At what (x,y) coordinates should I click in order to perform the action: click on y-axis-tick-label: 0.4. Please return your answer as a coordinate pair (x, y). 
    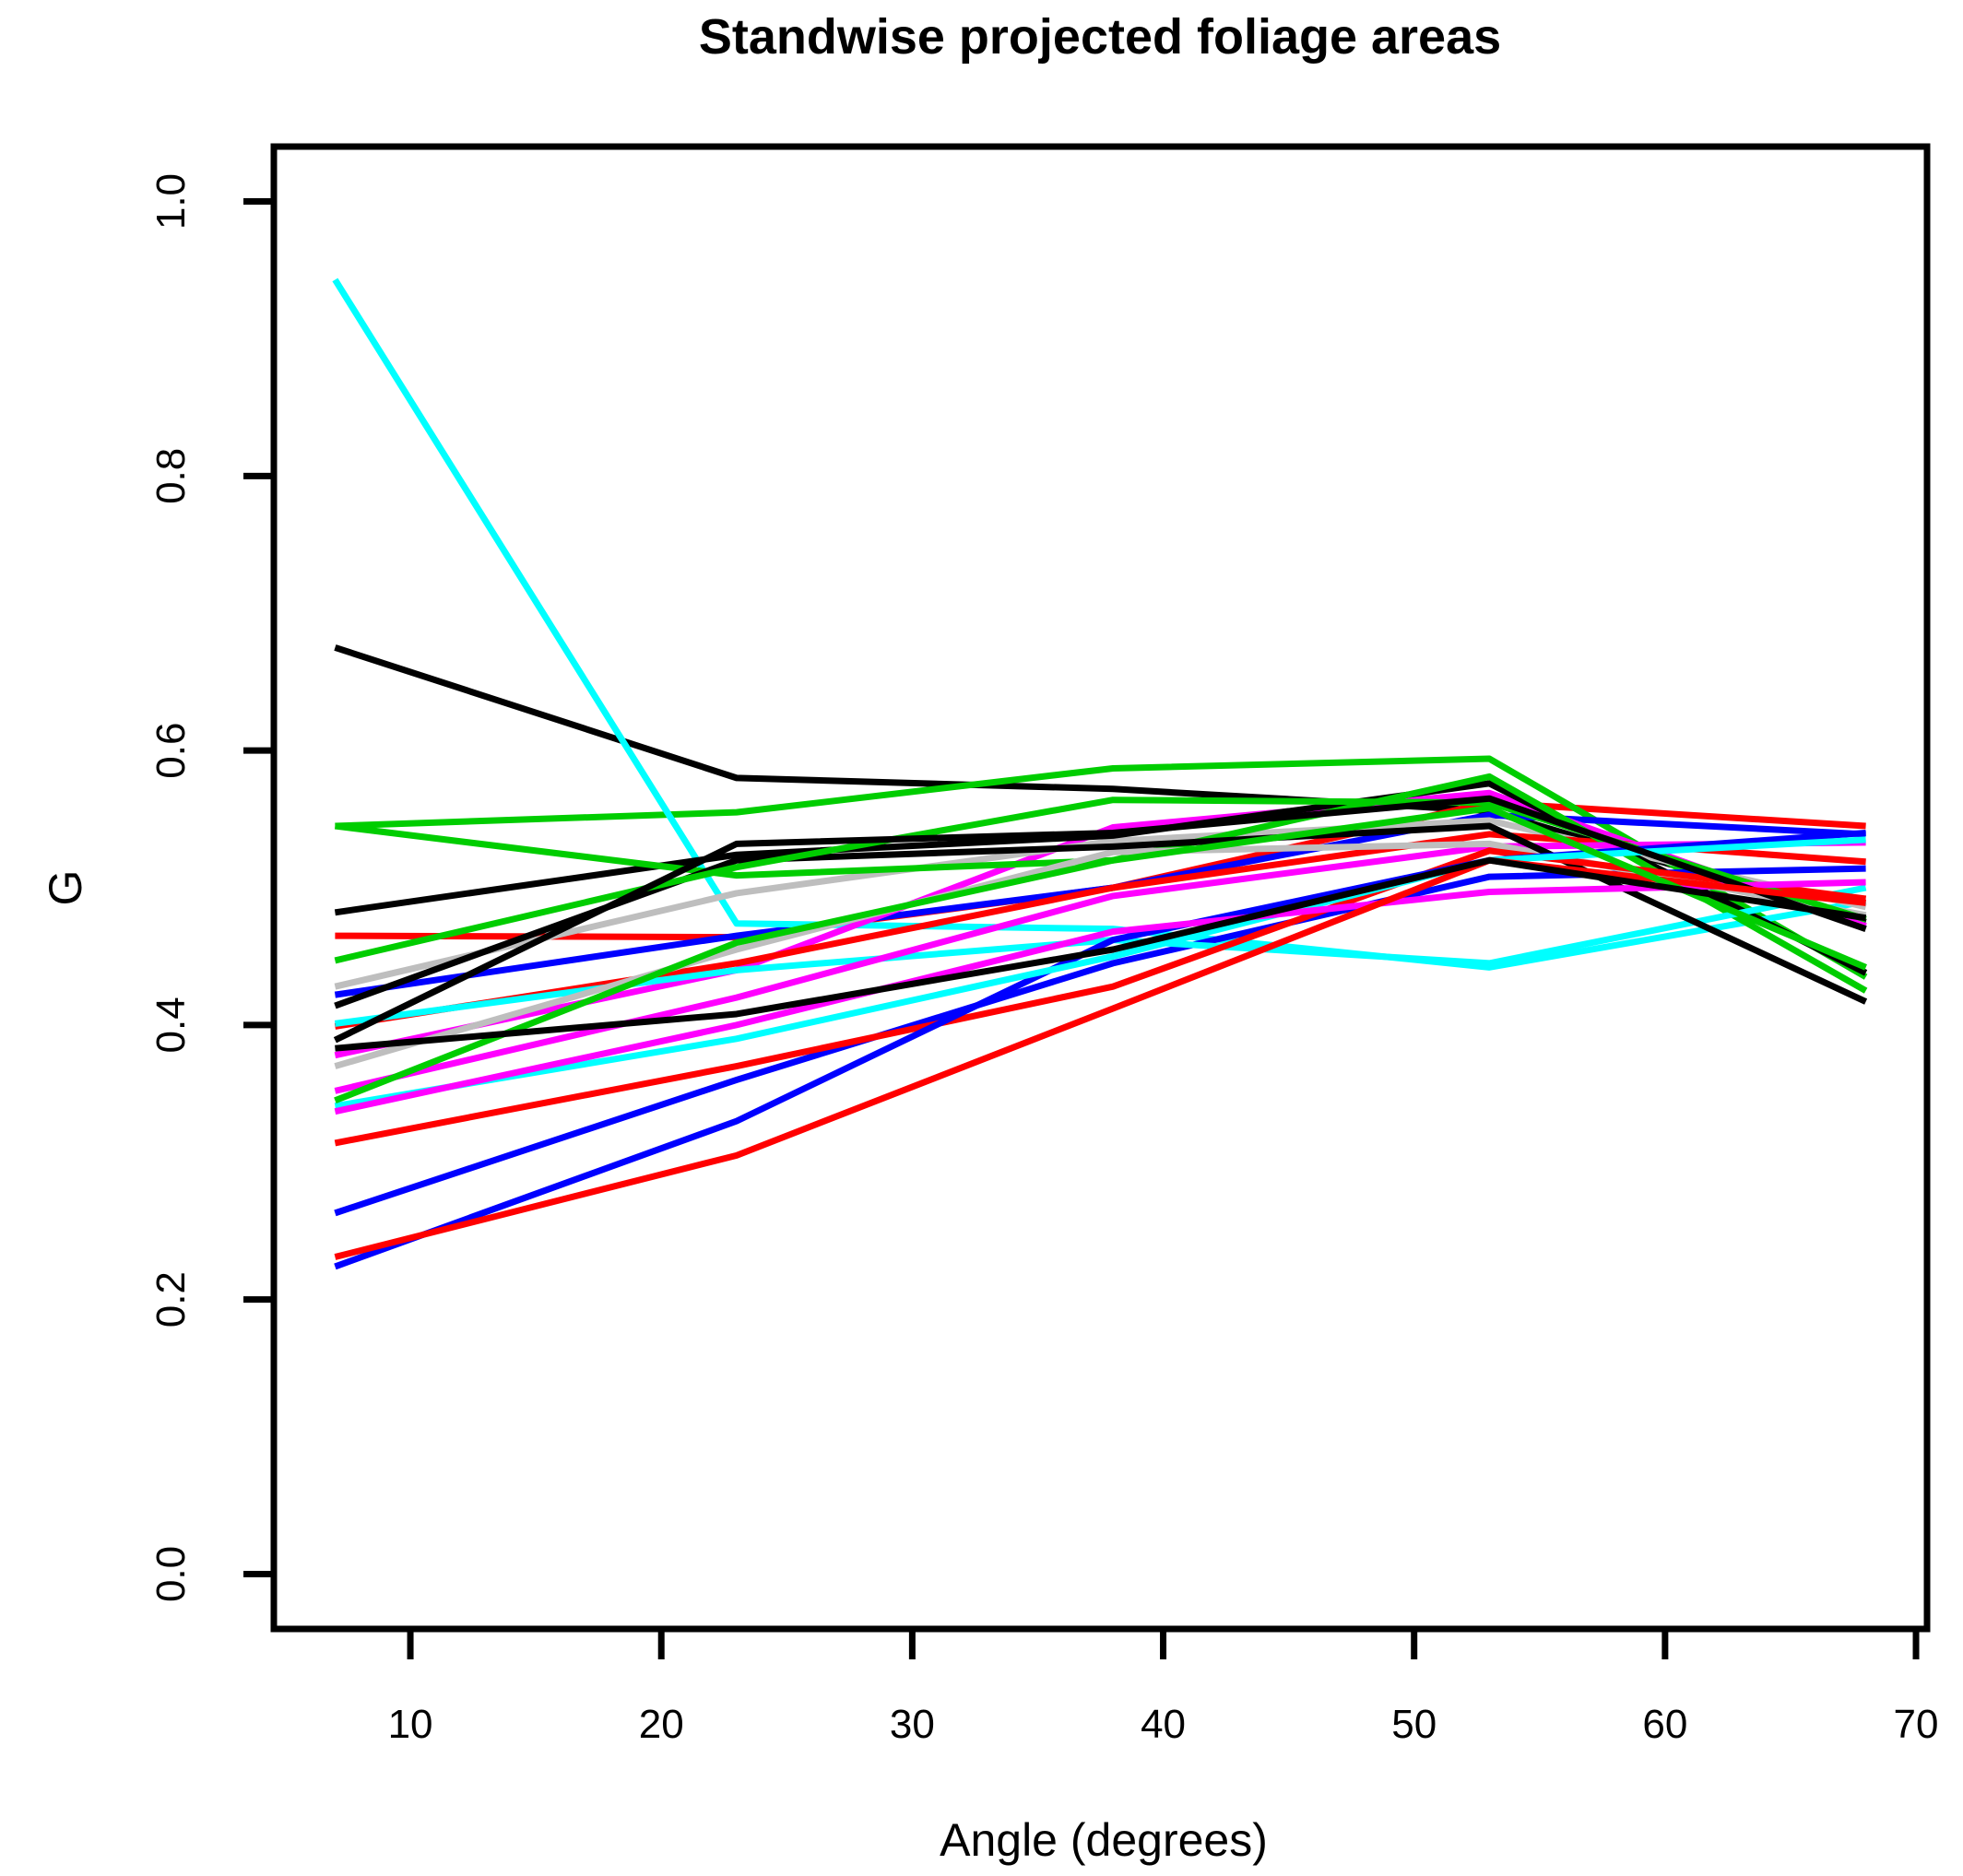
    Looking at the image, I should click on (171, 1025).